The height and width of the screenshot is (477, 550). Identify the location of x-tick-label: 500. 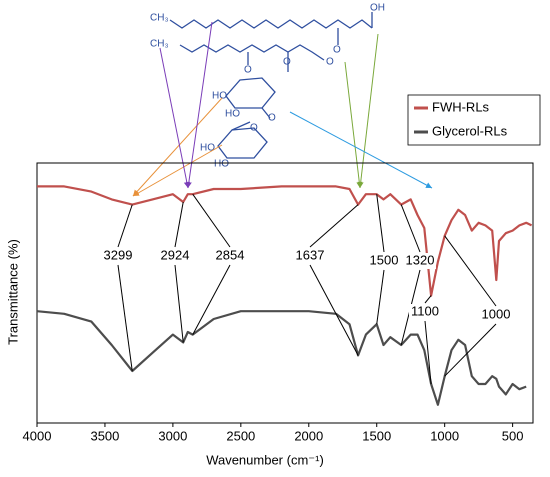
(513, 435).